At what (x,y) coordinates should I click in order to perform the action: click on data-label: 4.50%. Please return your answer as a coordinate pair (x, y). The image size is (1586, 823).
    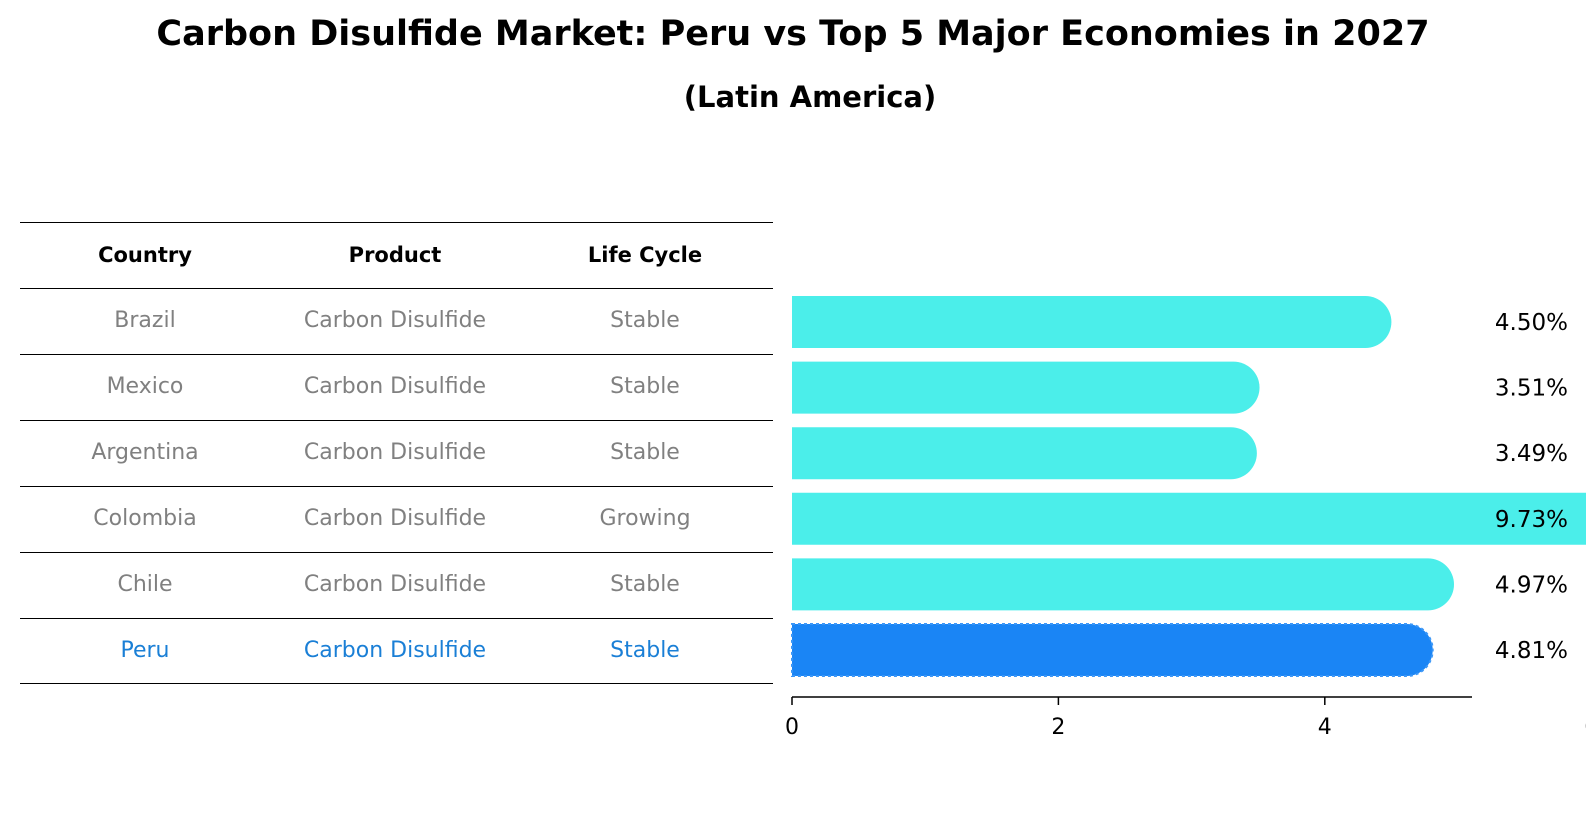
    Looking at the image, I should click on (1531, 323).